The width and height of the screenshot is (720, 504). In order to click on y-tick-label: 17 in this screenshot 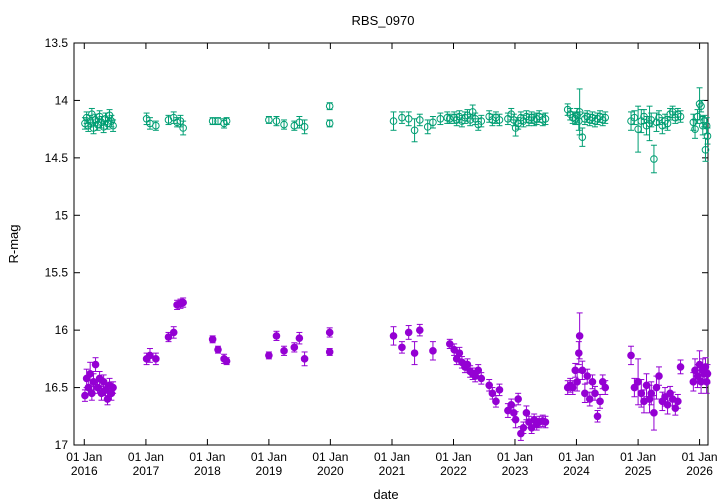, I will do `click(62, 445)`.